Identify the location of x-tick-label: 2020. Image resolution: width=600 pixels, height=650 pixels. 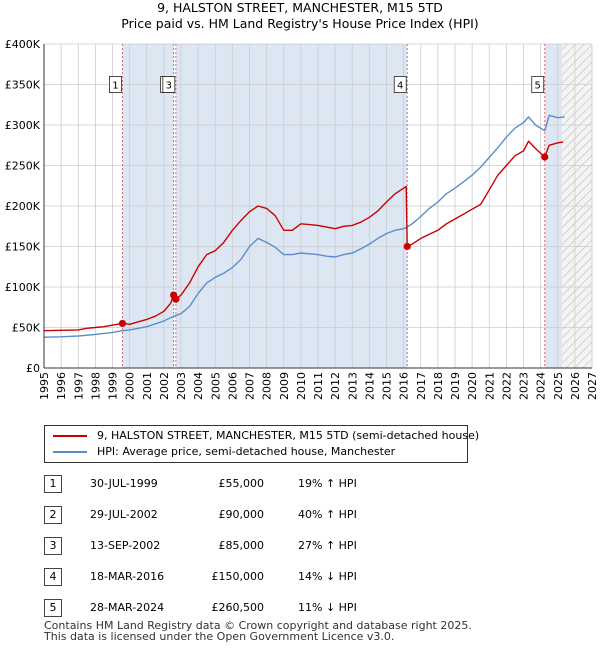
(472, 386).